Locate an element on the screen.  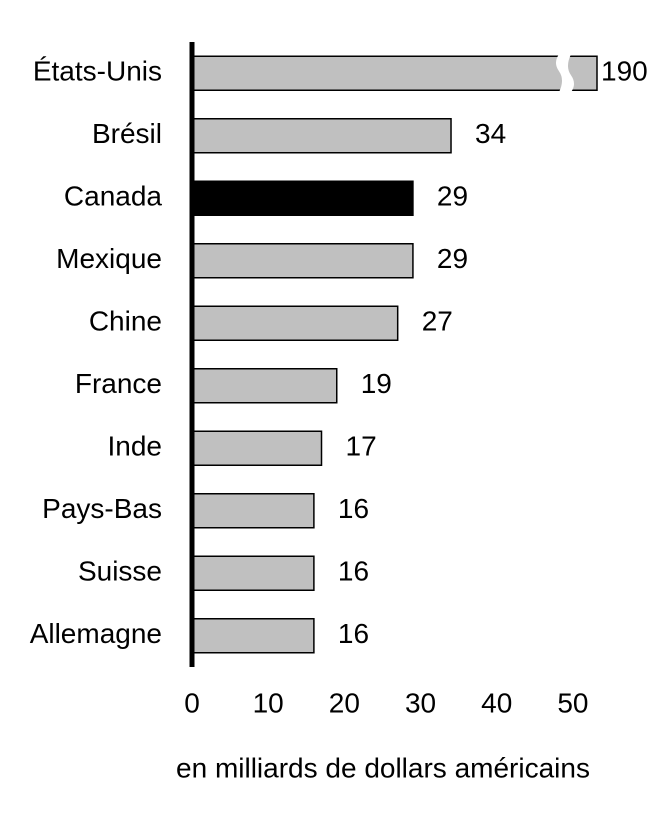
y-tick-label: France is located at coordinates (118, 383).